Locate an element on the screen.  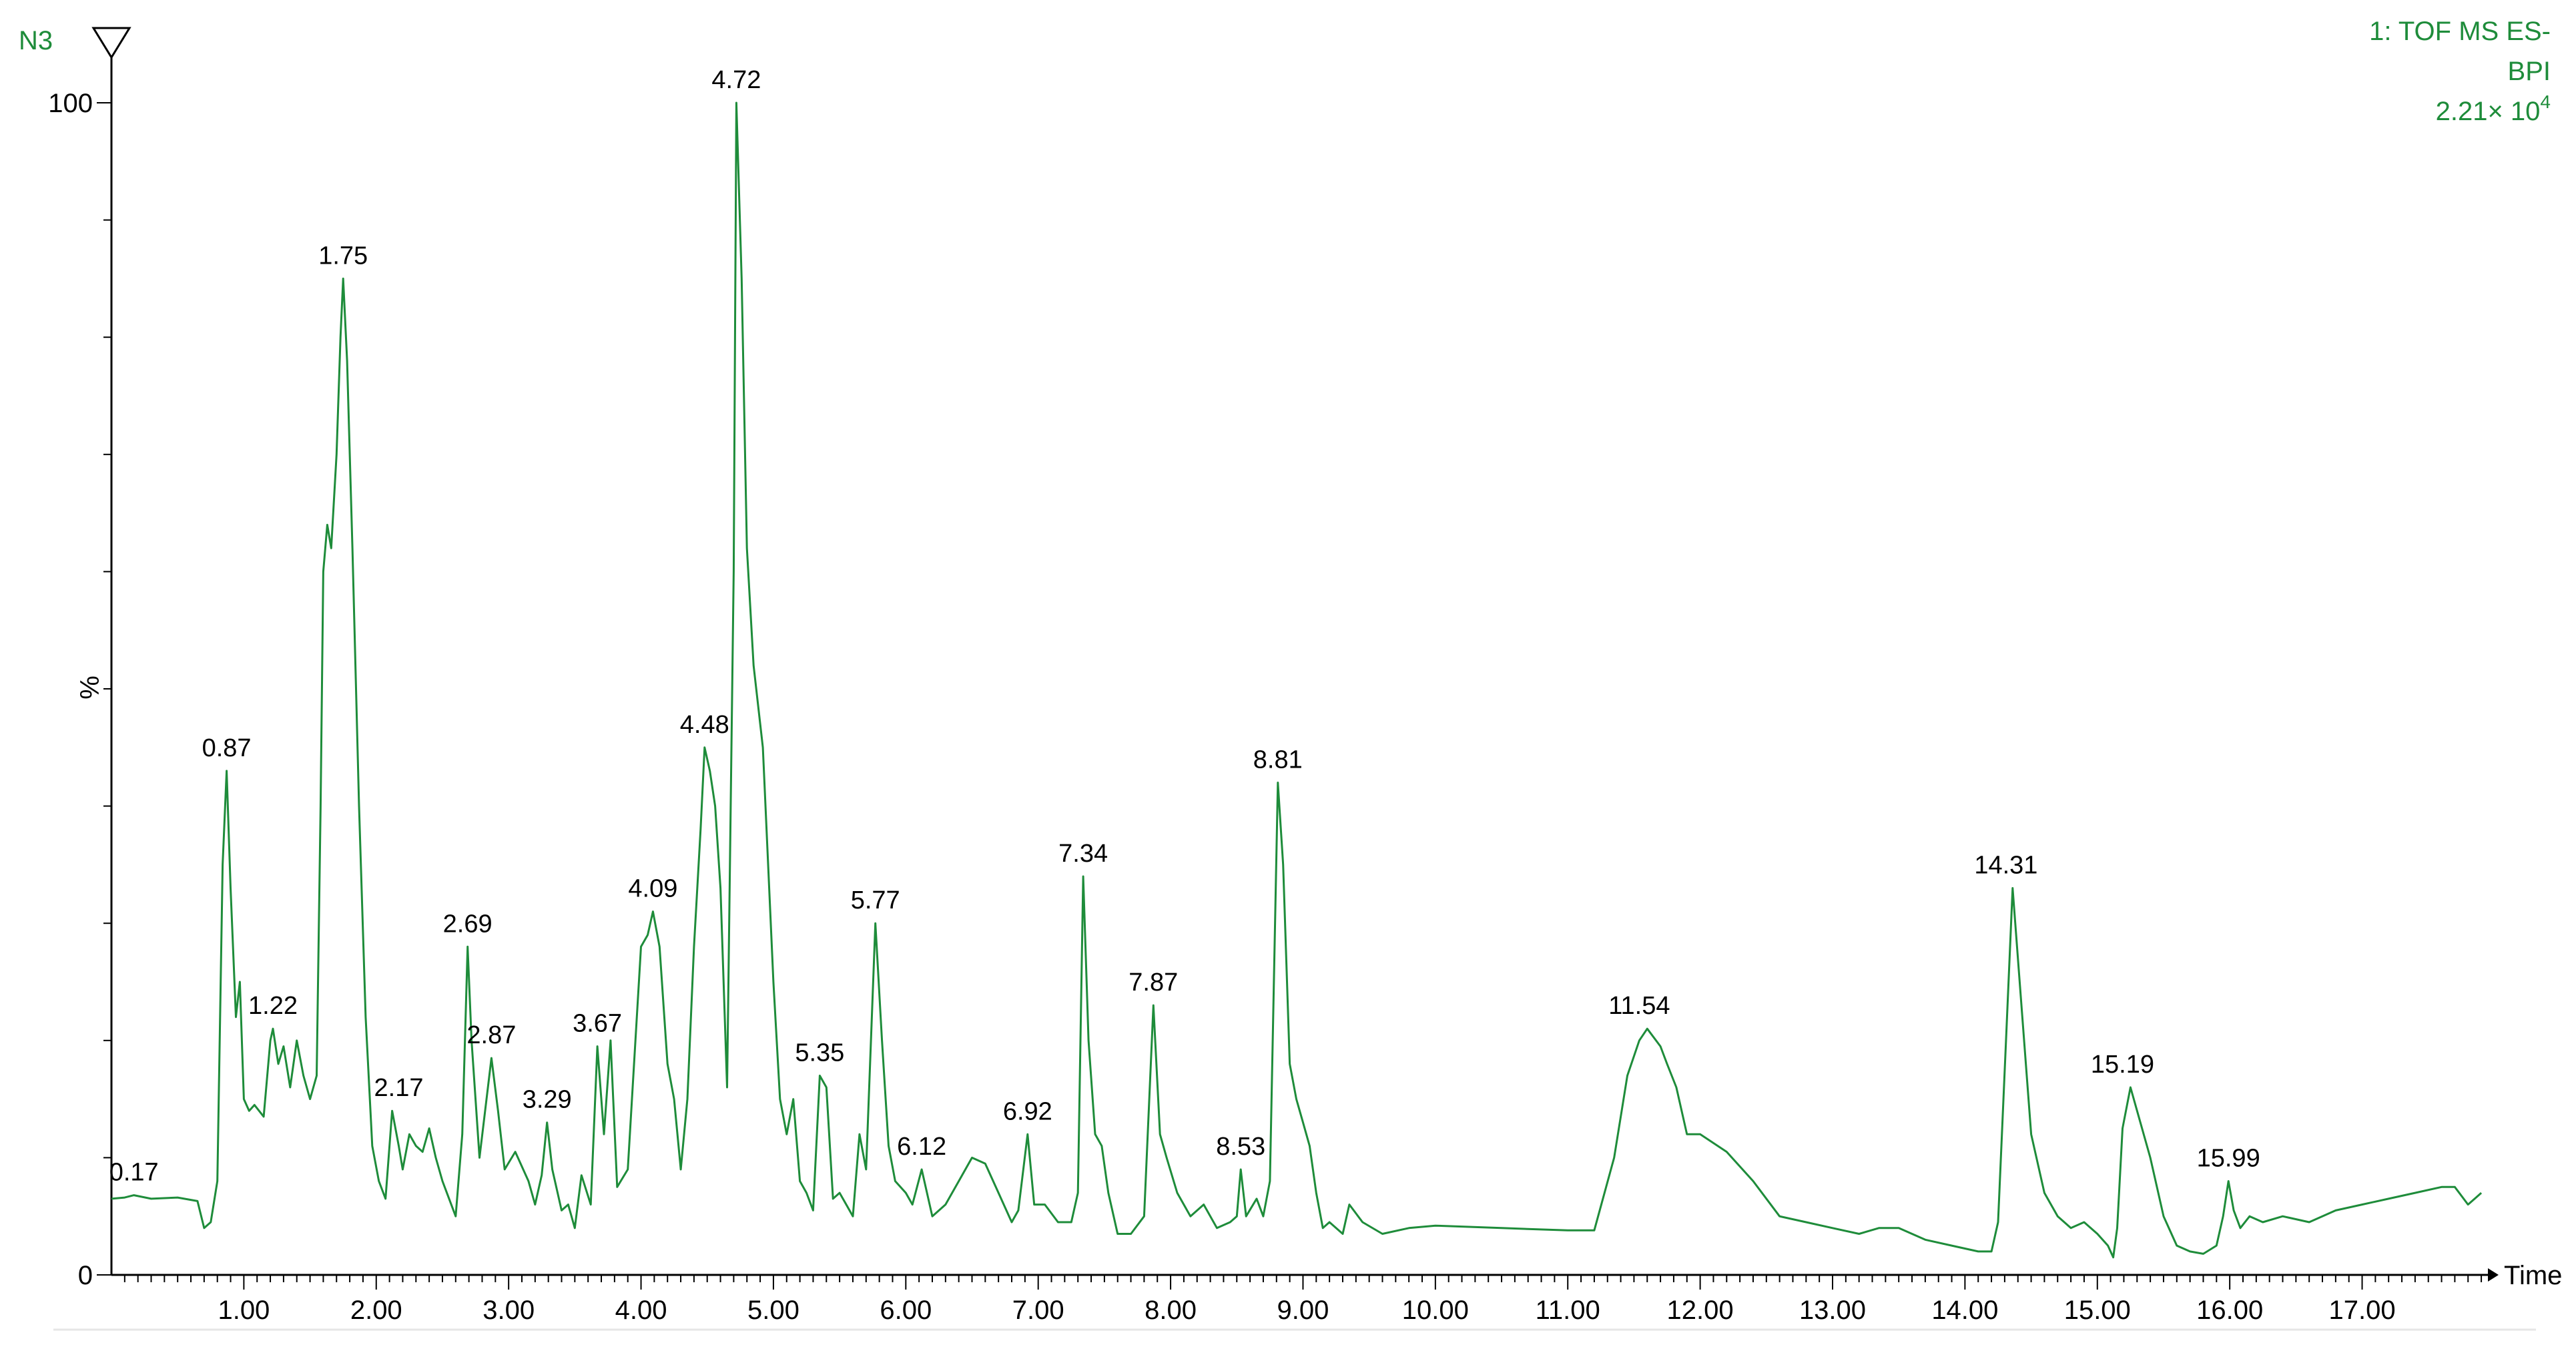
peak-label: 2.17 is located at coordinates (399, 1088).